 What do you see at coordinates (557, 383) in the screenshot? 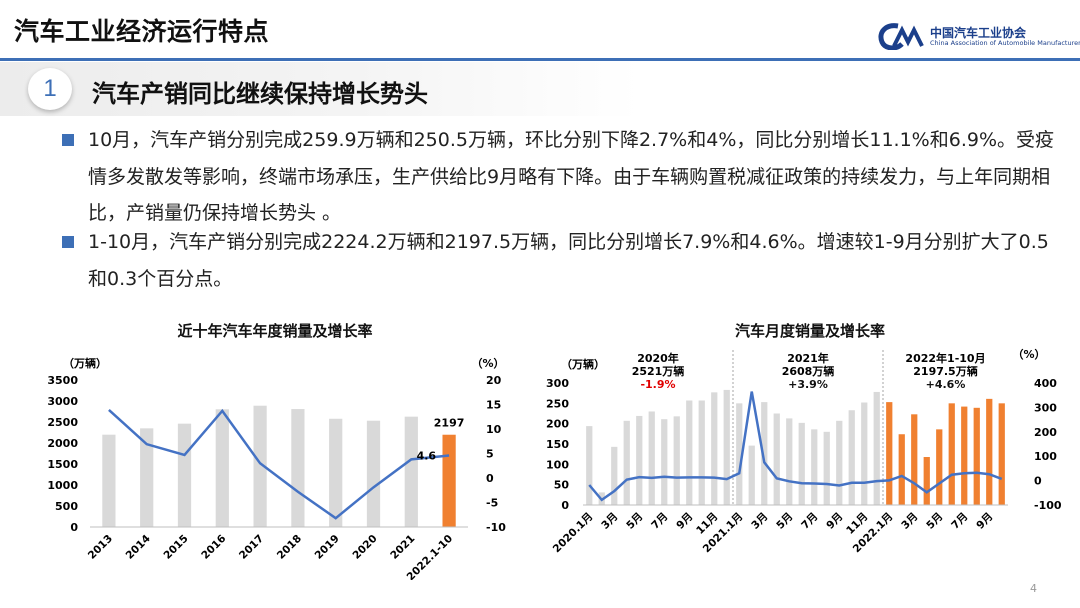
I see `y-tick-label: 300` at bounding box center [557, 383].